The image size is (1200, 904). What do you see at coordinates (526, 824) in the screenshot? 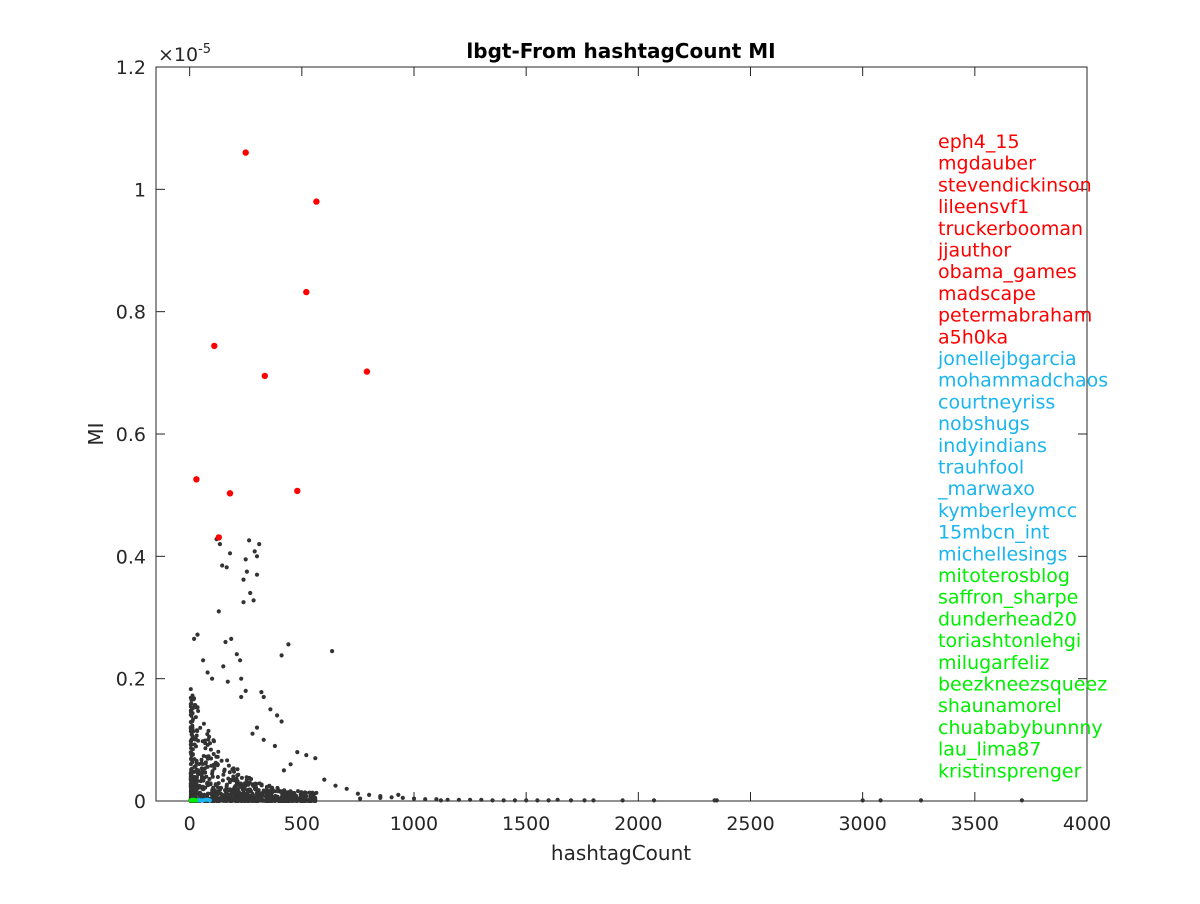
I see `x-tick-label: 1500` at bounding box center [526, 824].